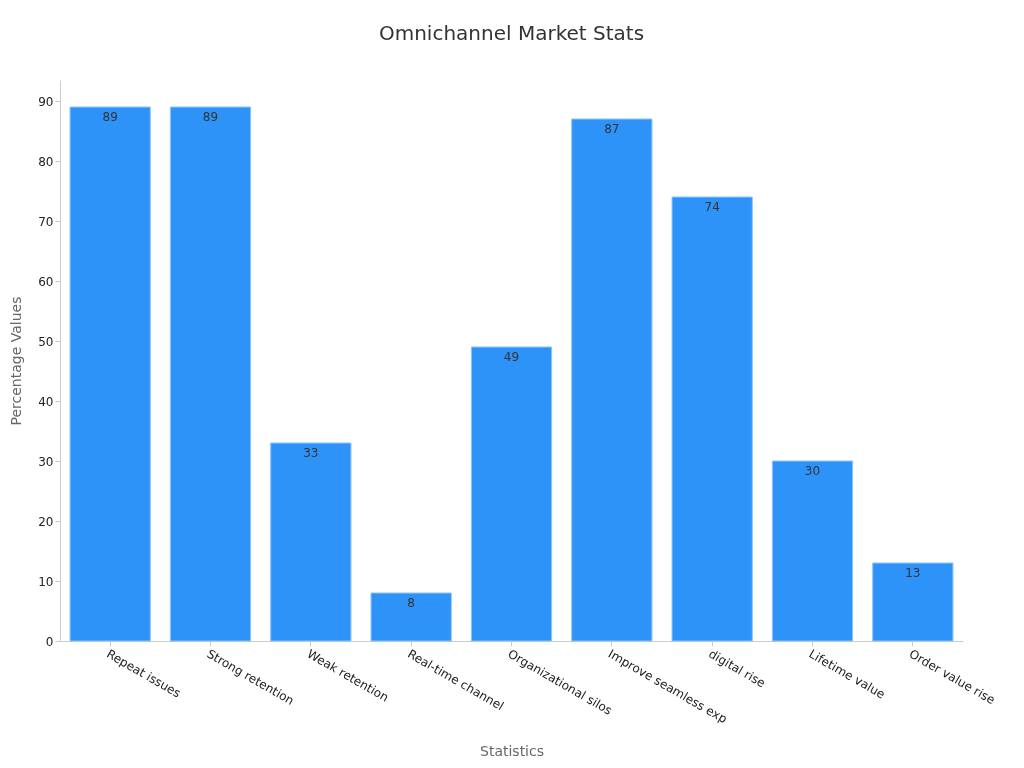 This screenshot has width=1024, height=768. I want to click on data-label: 87, so click(612, 129).